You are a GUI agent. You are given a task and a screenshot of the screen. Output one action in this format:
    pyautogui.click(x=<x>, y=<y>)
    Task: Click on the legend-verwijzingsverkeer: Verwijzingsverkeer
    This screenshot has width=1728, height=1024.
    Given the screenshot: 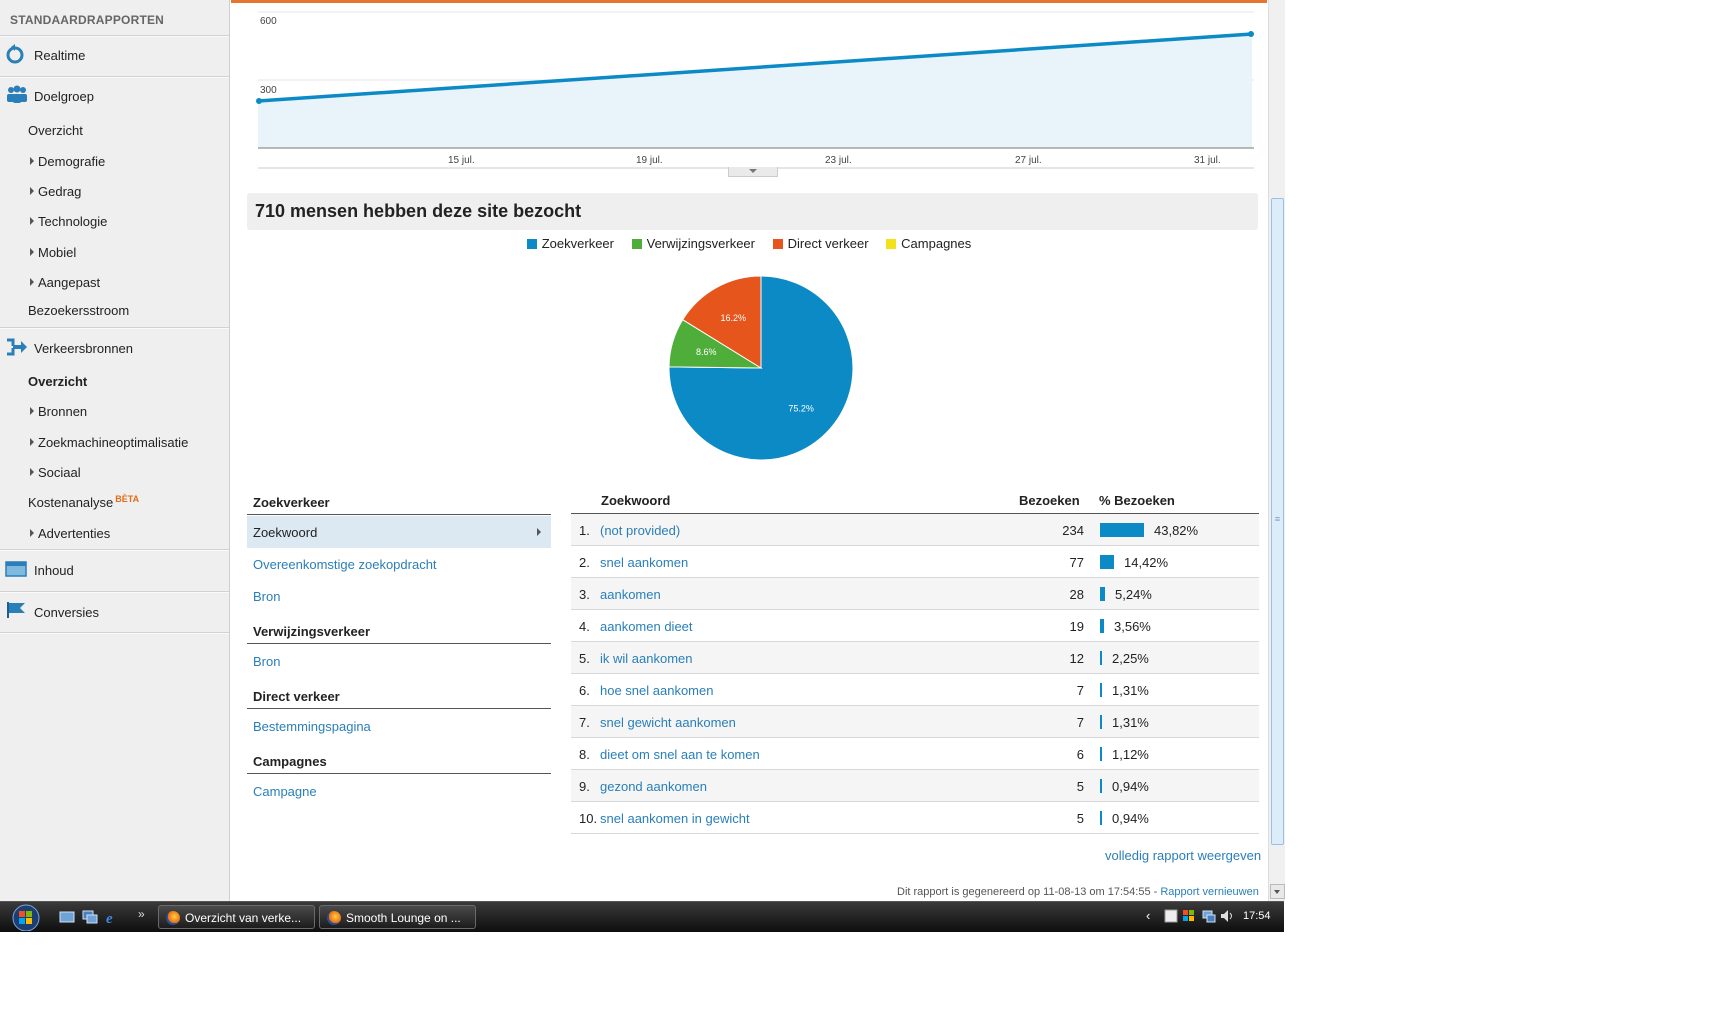 What is the action you would take?
    pyautogui.click(x=693, y=243)
    